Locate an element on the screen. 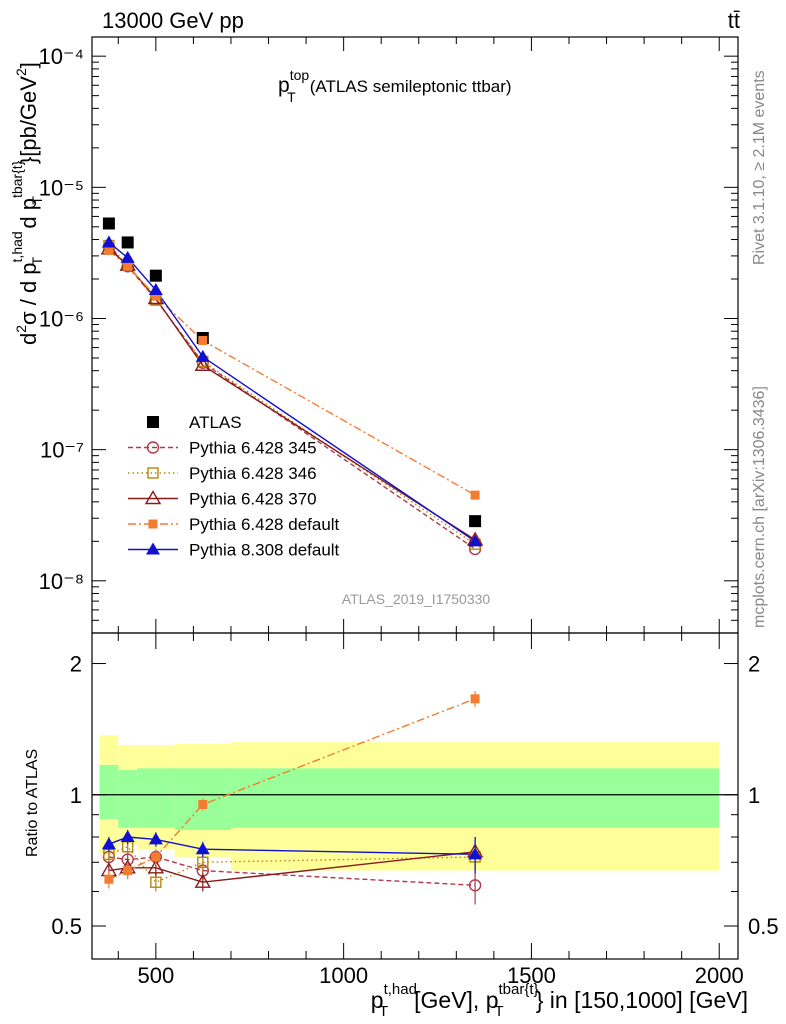 This screenshot has width=786, height=1024. main-ytick-label: 10⁻⁷ is located at coordinates (62, 450).